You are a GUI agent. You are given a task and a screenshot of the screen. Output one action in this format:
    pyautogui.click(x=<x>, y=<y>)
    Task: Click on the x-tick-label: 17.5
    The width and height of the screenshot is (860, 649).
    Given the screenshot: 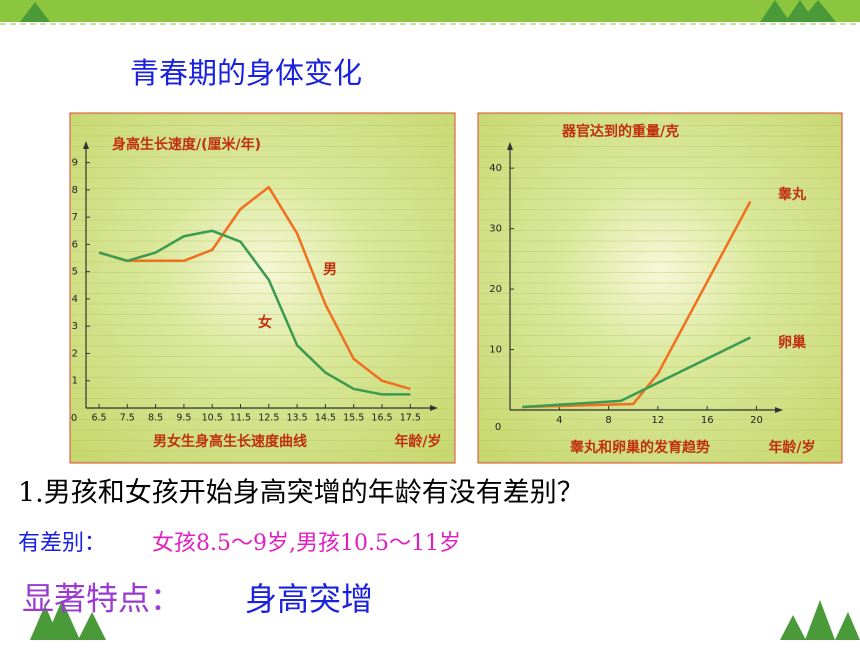 What is the action you would take?
    pyautogui.click(x=410, y=418)
    